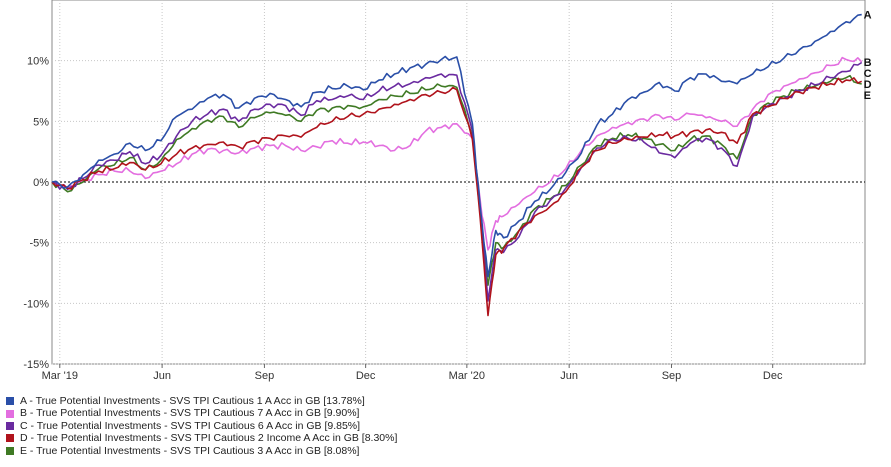 The height and width of the screenshot is (467, 891). I want to click on end-label-a: A, so click(868, 16).